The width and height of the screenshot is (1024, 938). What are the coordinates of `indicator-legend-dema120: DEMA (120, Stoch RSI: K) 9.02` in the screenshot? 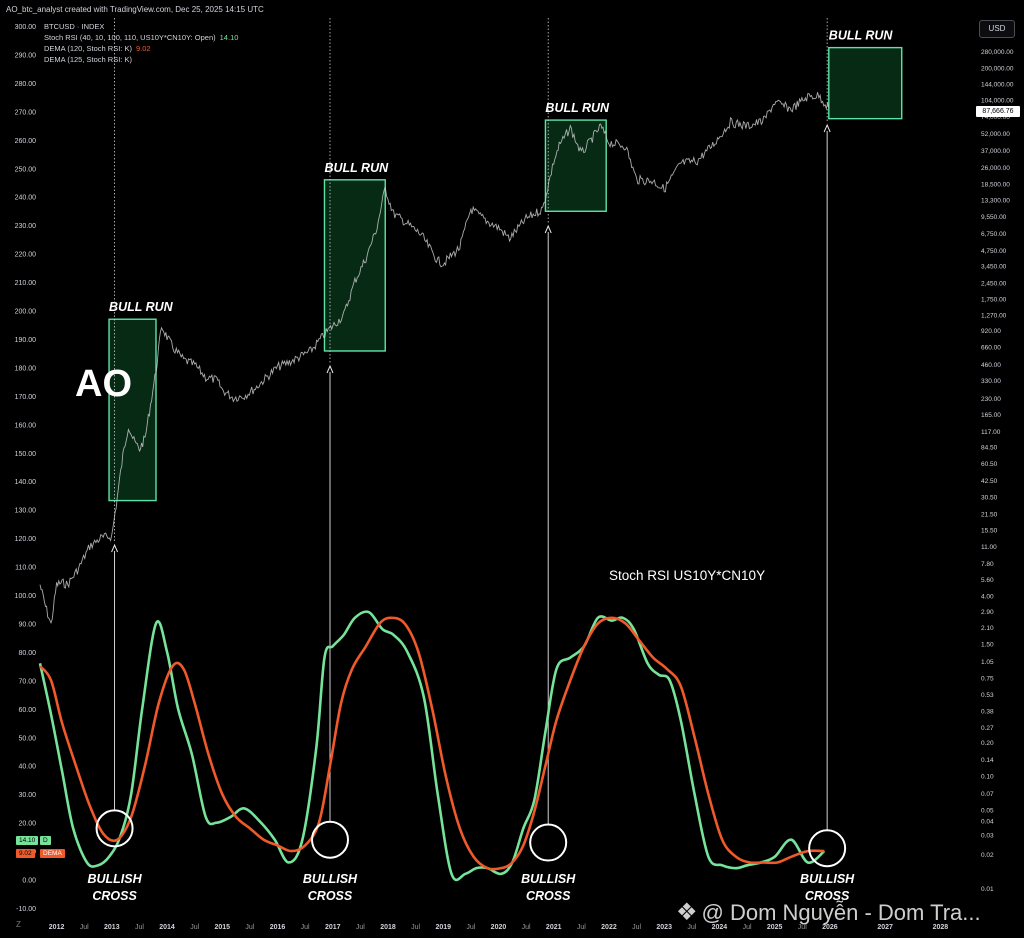 It's located at (97, 48).